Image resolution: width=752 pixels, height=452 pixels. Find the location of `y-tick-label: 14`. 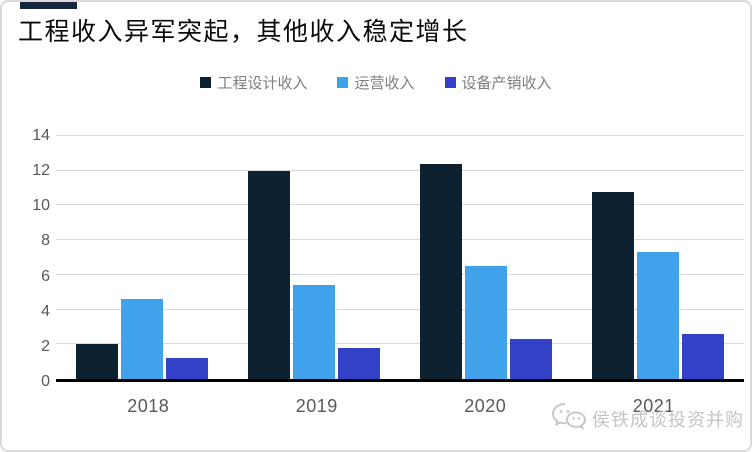

y-tick-label: 14 is located at coordinates (41, 135).